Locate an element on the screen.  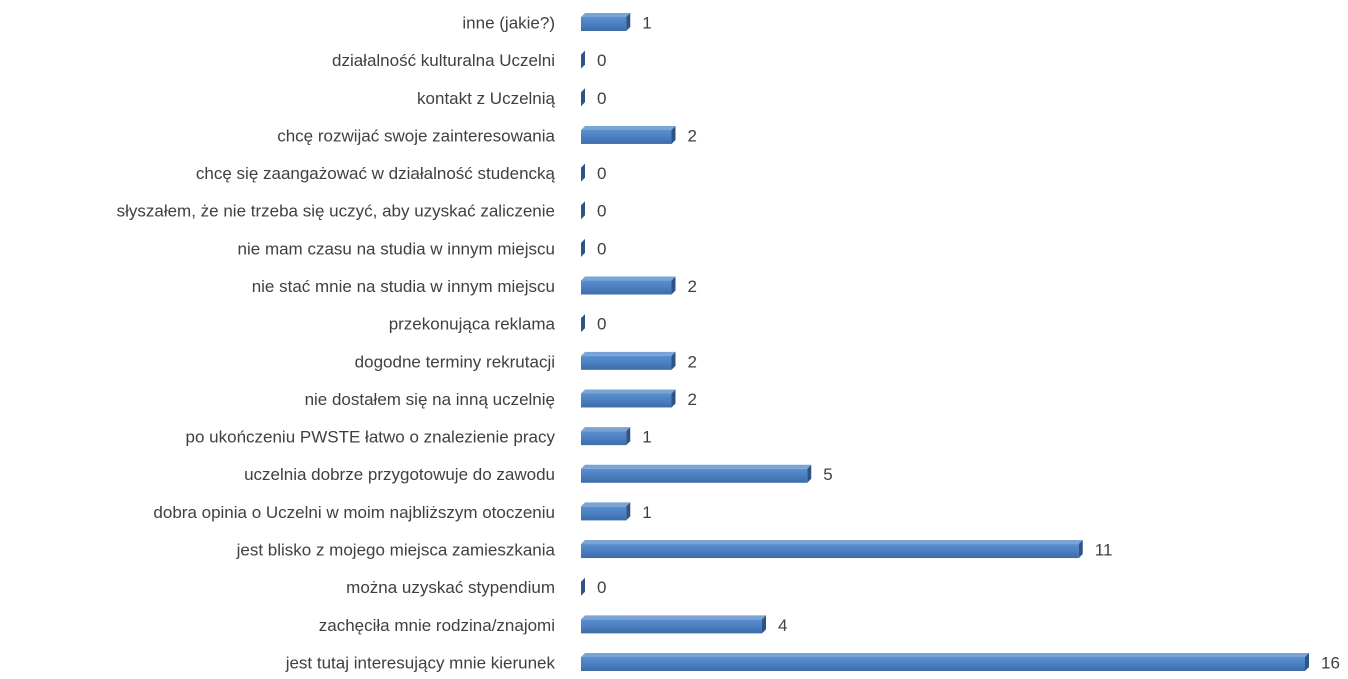
category-label: zachęciła mnie rodzina/znajomi is located at coordinates (437, 625).